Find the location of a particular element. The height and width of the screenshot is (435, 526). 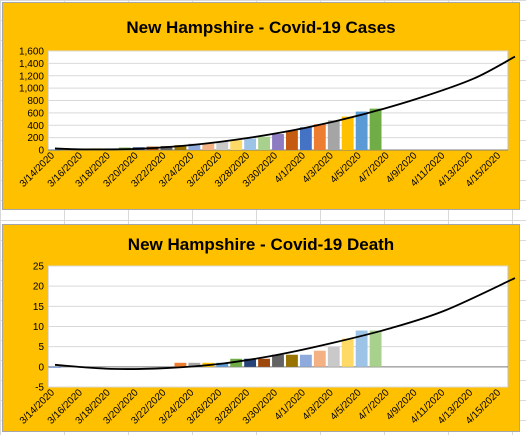

cases-y-tick-label: 400 is located at coordinates (35, 126).